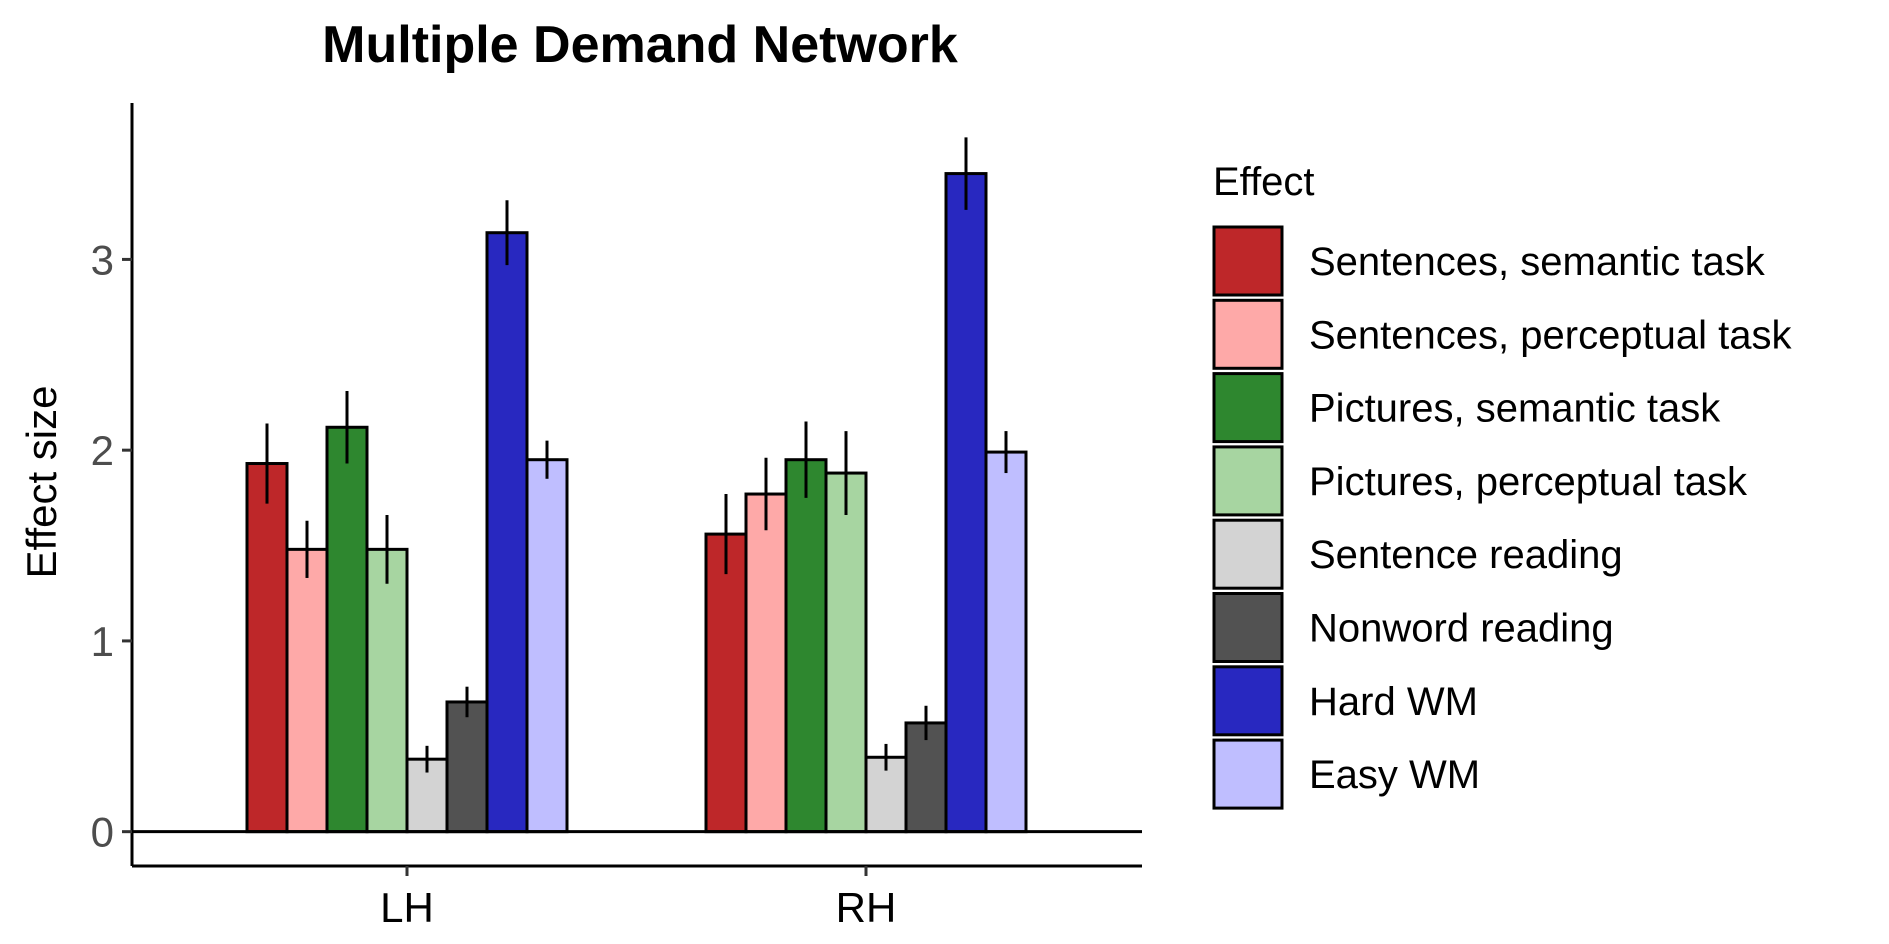  What do you see at coordinates (102, 259) in the screenshot?
I see `y-tick-label: 3` at bounding box center [102, 259].